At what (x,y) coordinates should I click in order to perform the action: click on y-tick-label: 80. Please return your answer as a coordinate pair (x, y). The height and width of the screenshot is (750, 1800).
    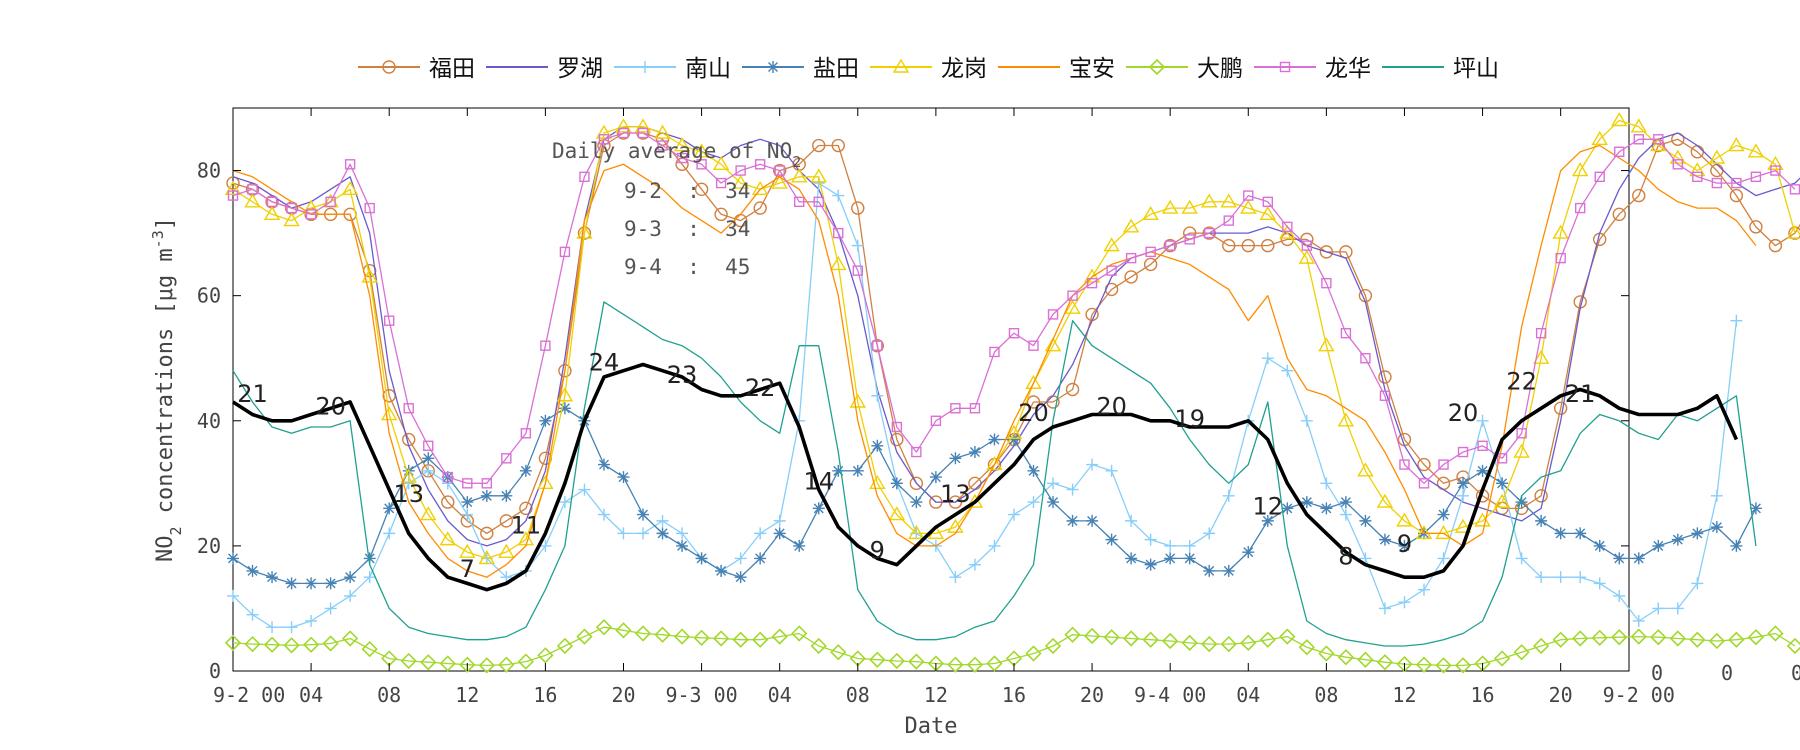
    Looking at the image, I should click on (209, 171).